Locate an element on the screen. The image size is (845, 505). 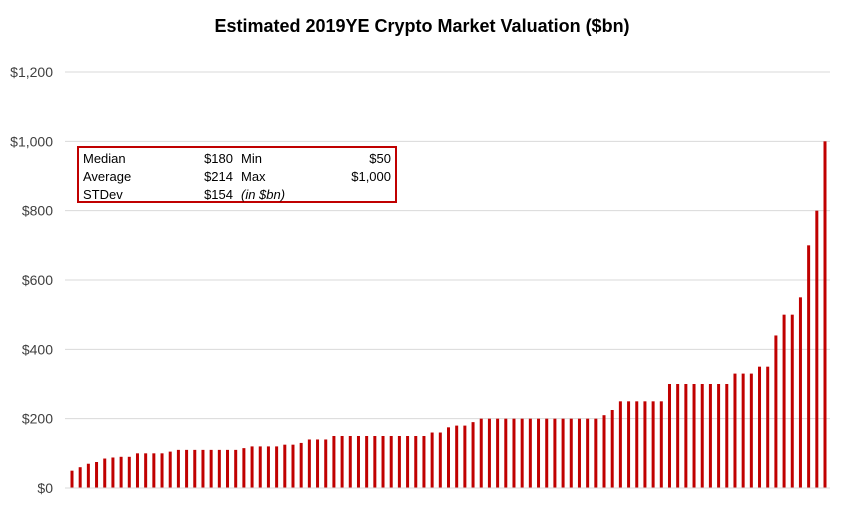
y-tick-label: $1,000 is located at coordinates (31, 141).